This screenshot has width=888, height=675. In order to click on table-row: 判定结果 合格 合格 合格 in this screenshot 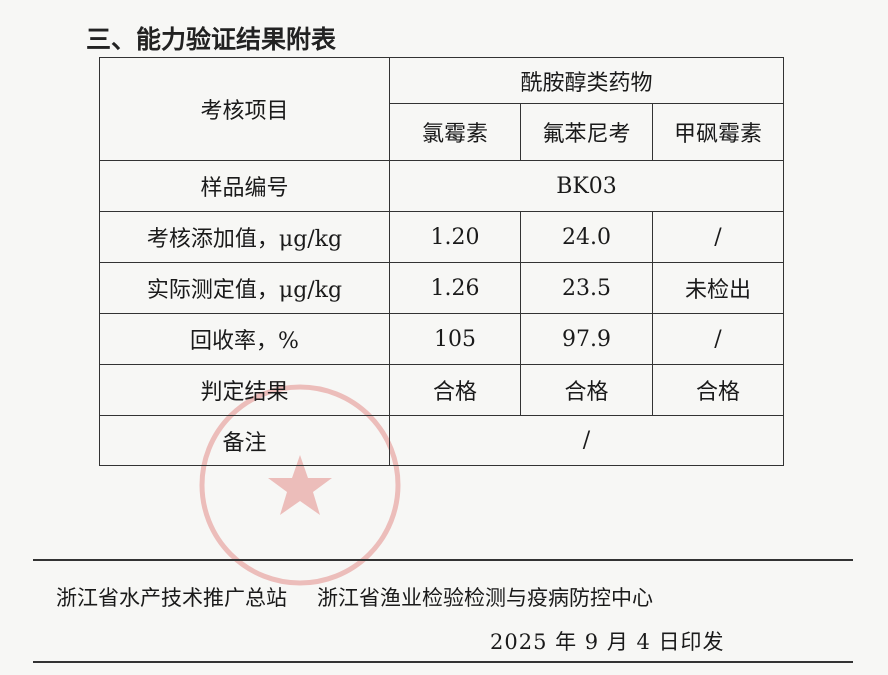, I will do `click(441, 390)`.